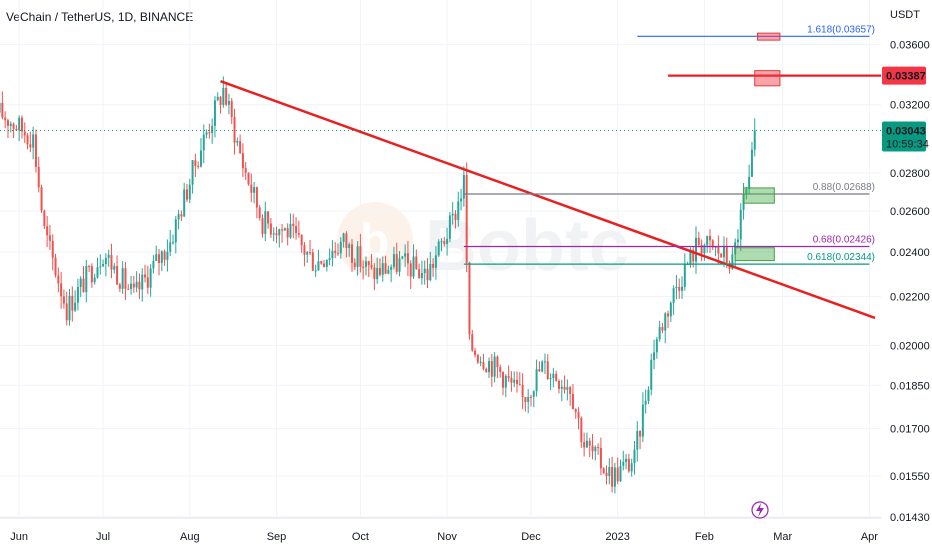 Image resolution: width=932 pixels, height=550 pixels. I want to click on time-tick-label: Feb, so click(704, 537).